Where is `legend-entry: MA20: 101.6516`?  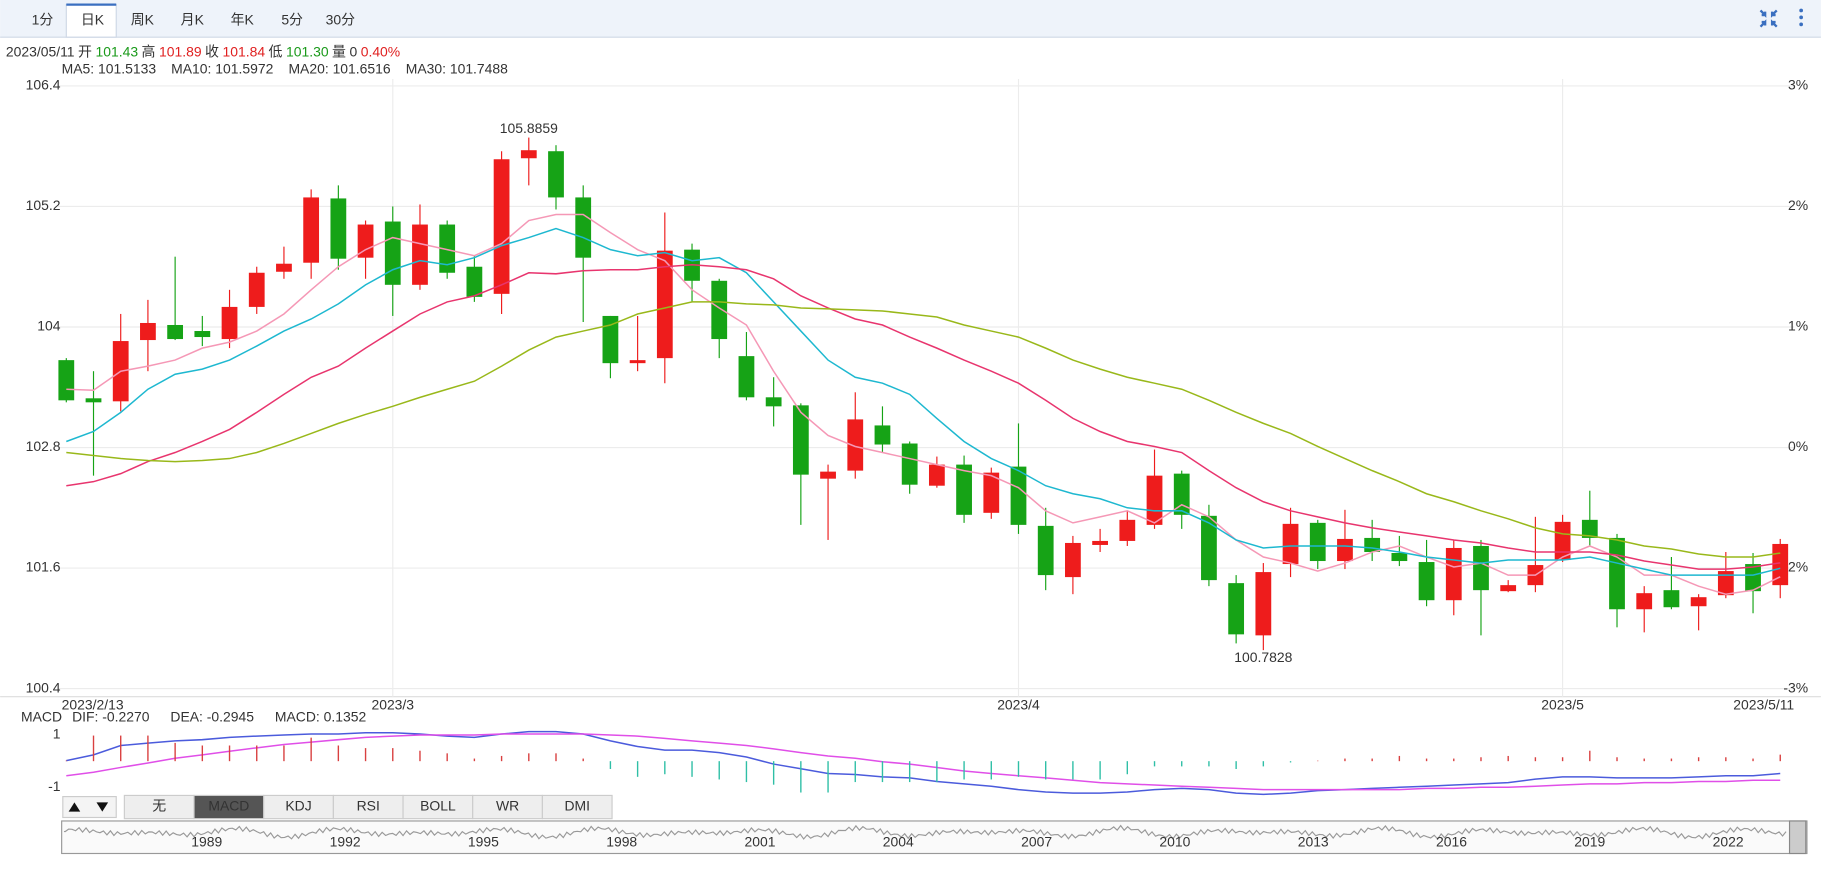
legend-entry: MA20: 101.6516 is located at coordinates (339, 68).